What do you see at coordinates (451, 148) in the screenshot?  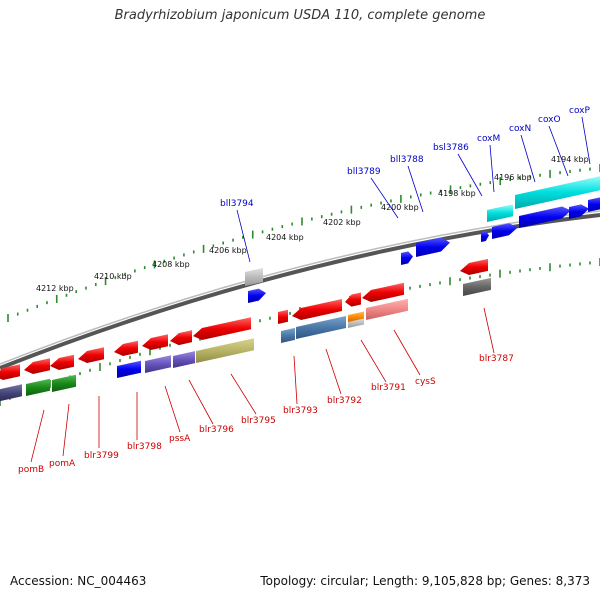 I see `forward-gene-label: bsl3786` at bounding box center [451, 148].